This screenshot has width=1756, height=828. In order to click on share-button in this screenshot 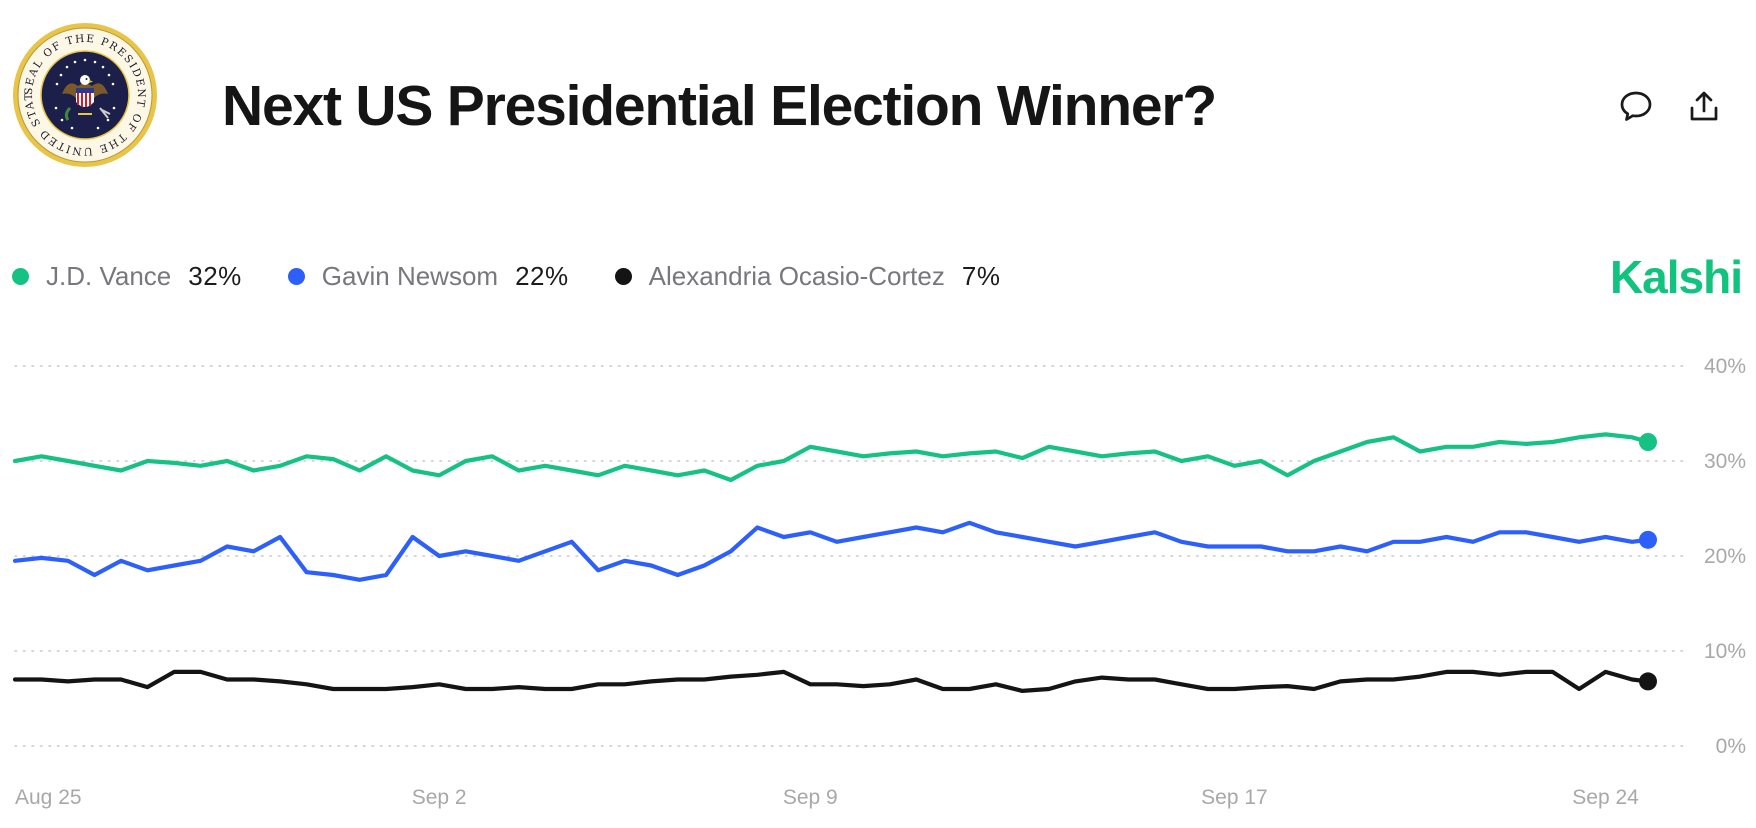, I will do `click(1704, 106)`.